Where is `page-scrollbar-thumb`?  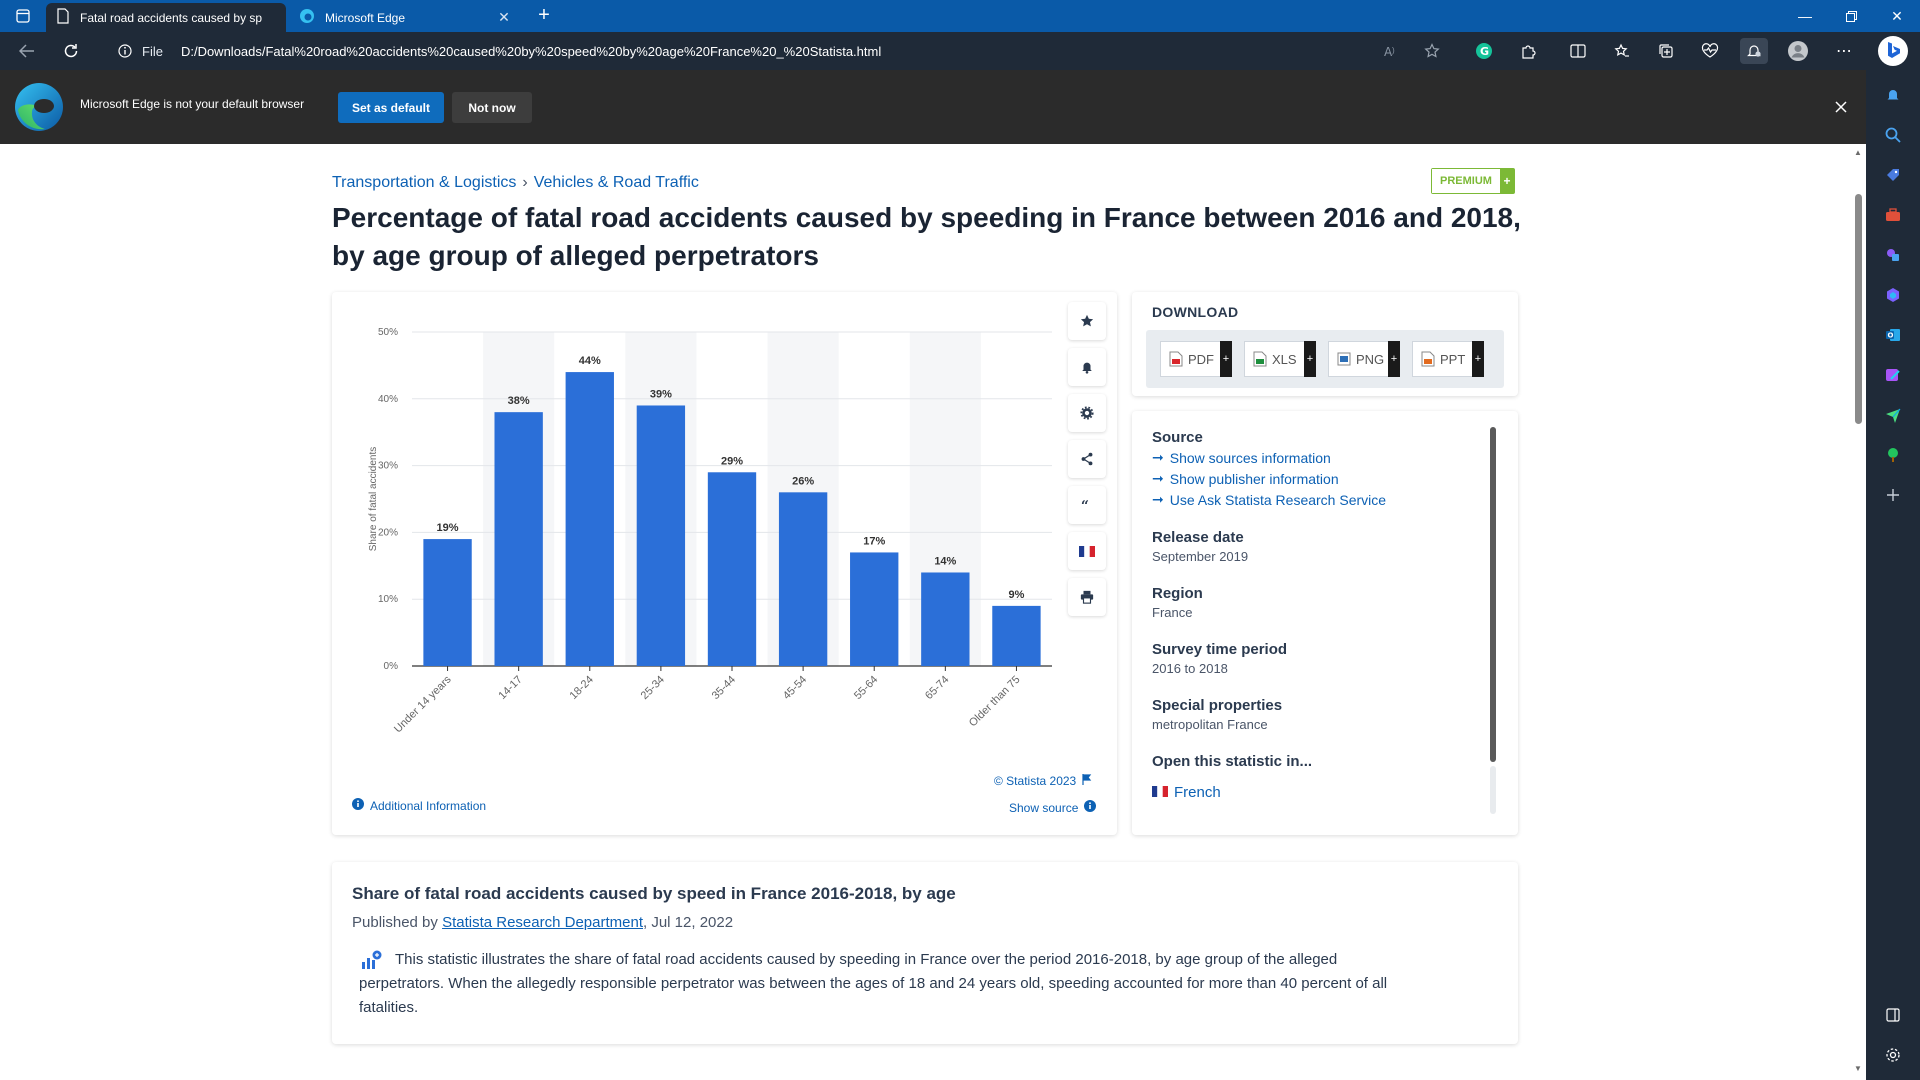 page-scrollbar-thumb is located at coordinates (1858, 309).